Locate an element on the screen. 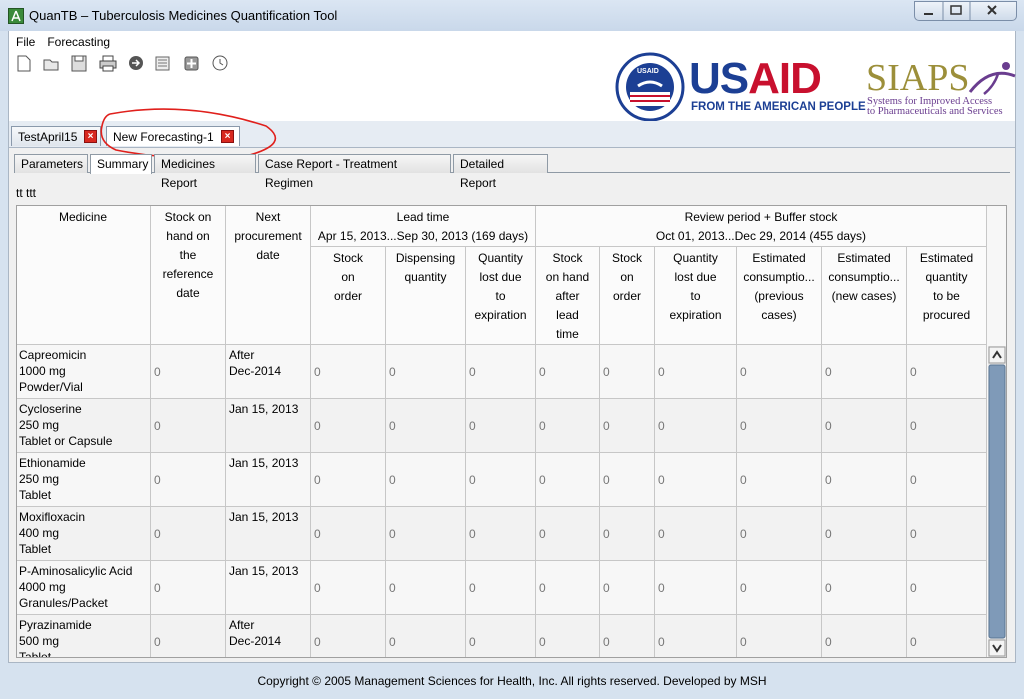 The height and width of the screenshot is (699, 1024). cell-line: 4000 mg is located at coordinates (42, 587).